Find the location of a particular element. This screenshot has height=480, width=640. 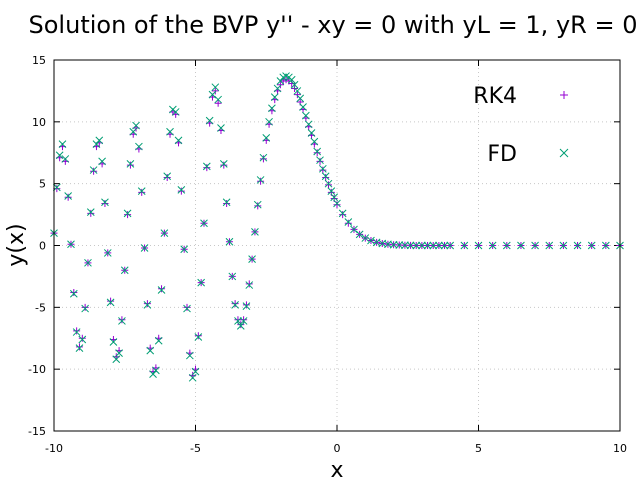

legend-label-rk4: RK4 is located at coordinates (495, 96).